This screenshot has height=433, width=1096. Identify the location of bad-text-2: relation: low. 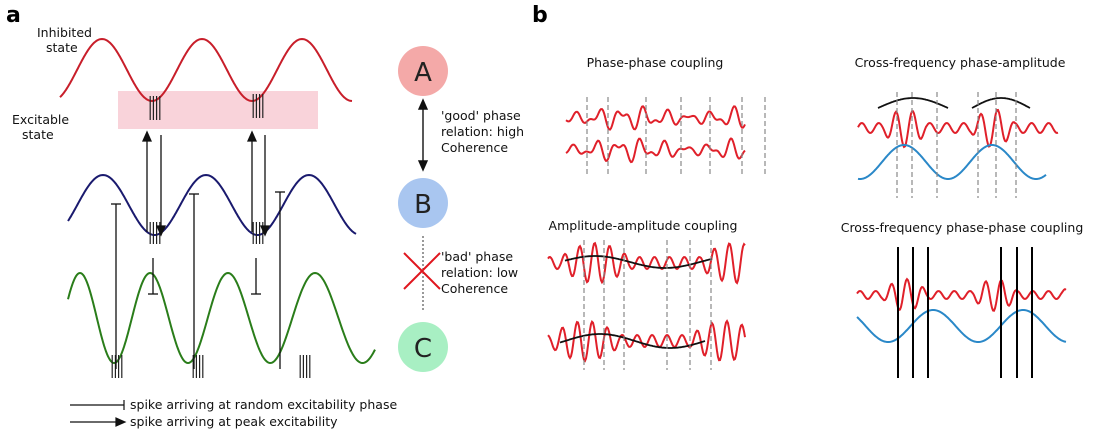
(479, 272).